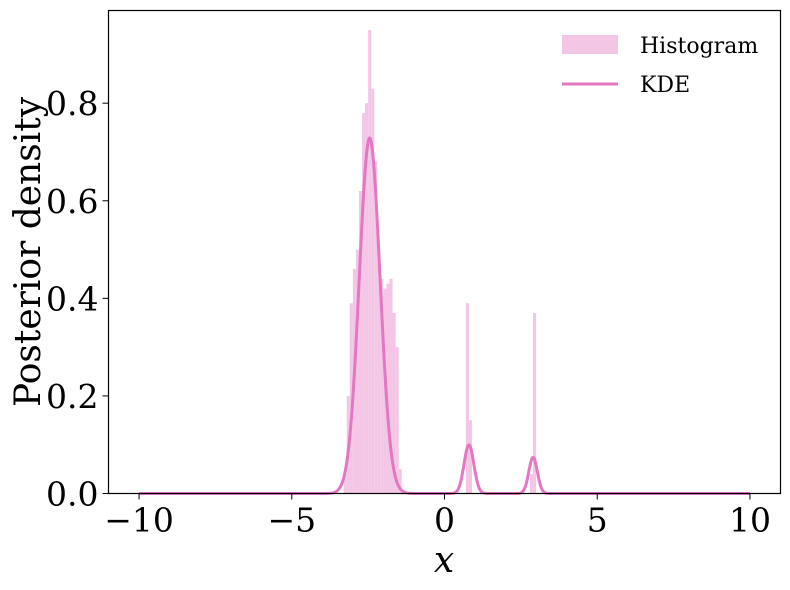  What do you see at coordinates (444, 520) in the screenshot?
I see `x-tick-label: 0` at bounding box center [444, 520].